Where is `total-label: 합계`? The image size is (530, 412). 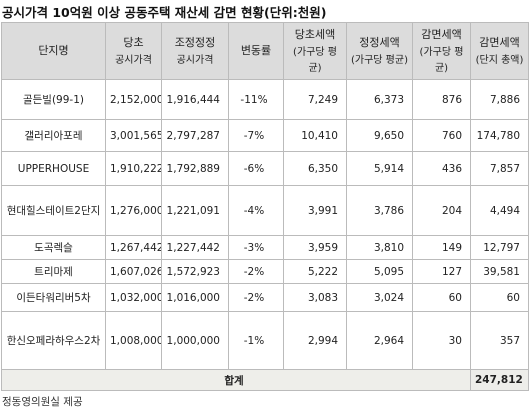
total-label: 합계 is located at coordinates (236, 380).